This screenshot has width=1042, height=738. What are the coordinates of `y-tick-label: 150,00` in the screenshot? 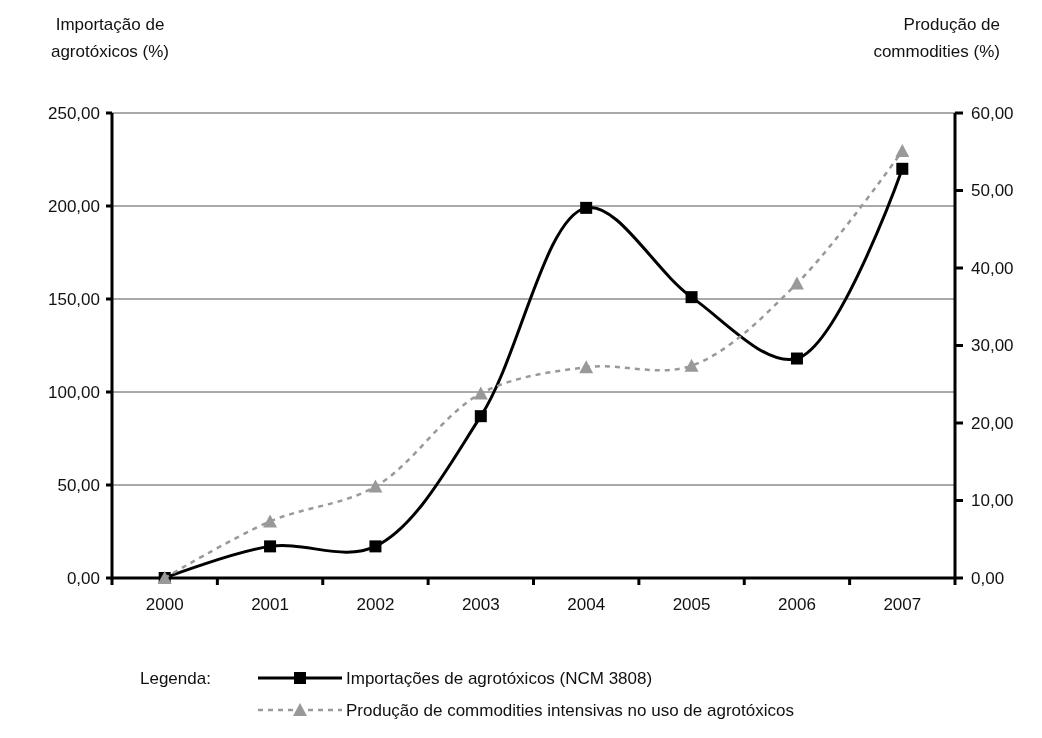 It's located at (74, 299).